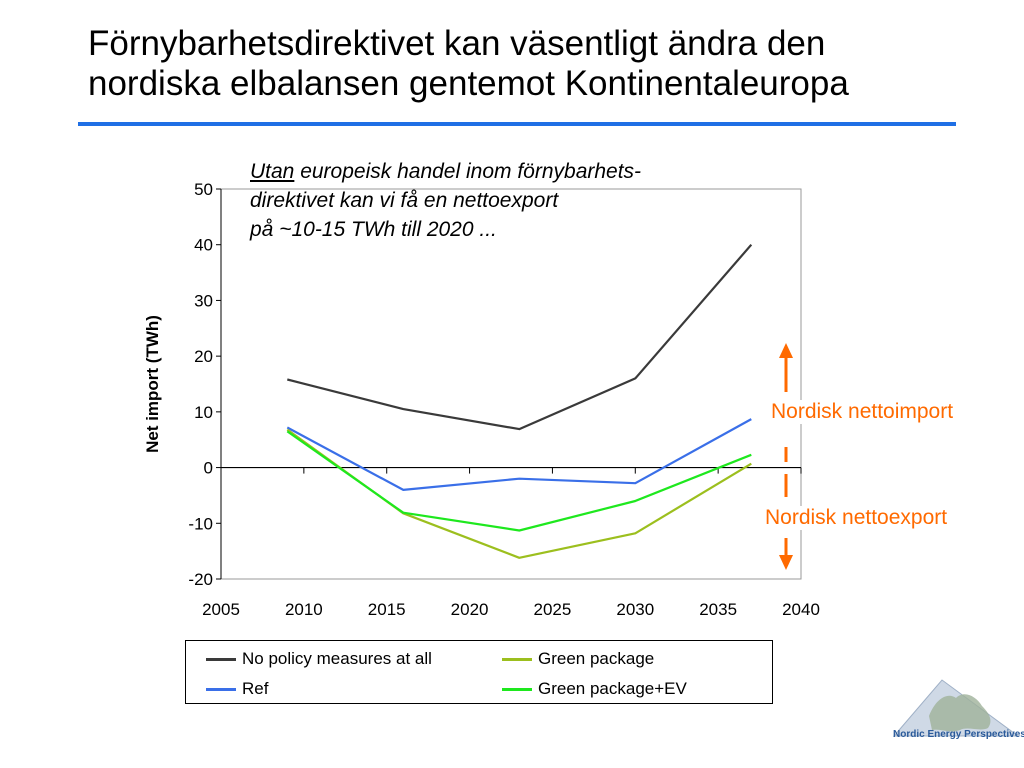 This screenshot has width=1024, height=768. What do you see at coordinates (208, 468) in the screenshot?
I see `y-tick-label: 0` at bounding box center [208, 468].